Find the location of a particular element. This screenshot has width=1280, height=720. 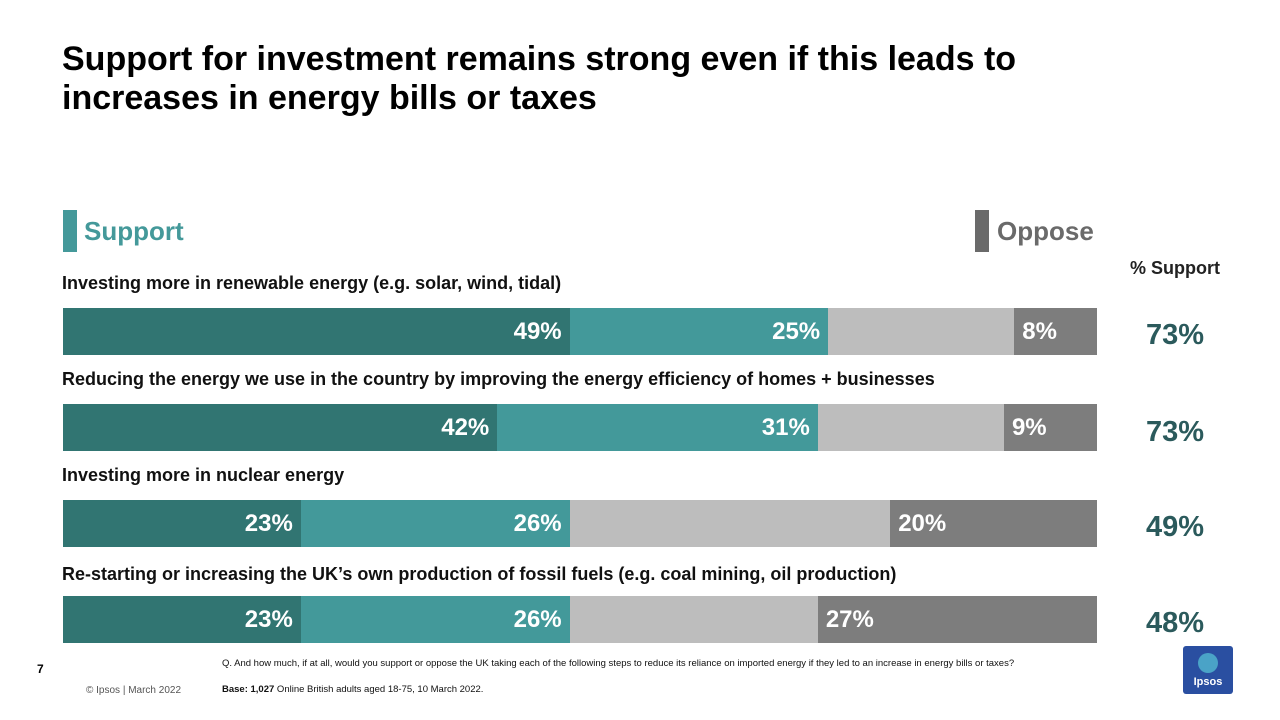

copyright-text: © Ipsos | March 2022 is located at coordinates (134, 690).